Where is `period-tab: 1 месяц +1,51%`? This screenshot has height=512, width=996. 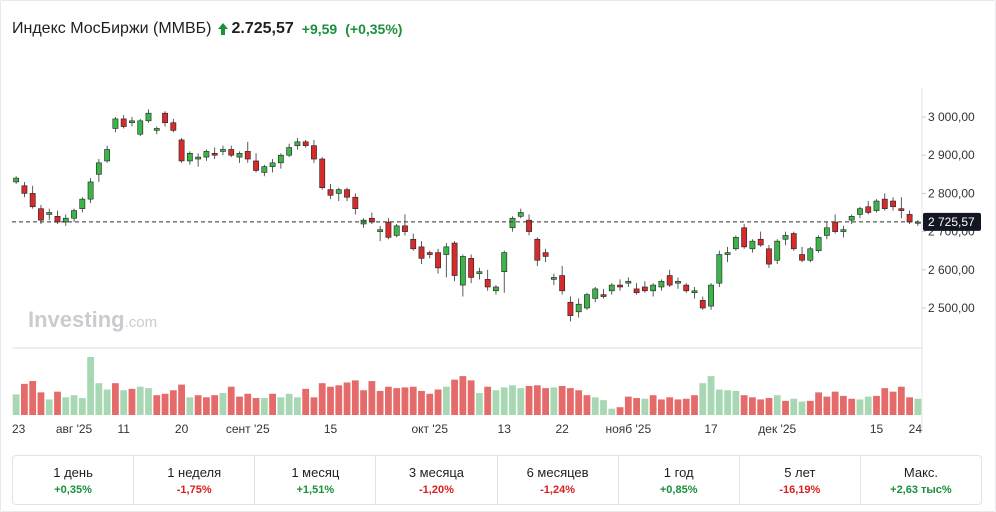 period-tab: 1 месяц +1,51% is located at coordinates (316, 480).